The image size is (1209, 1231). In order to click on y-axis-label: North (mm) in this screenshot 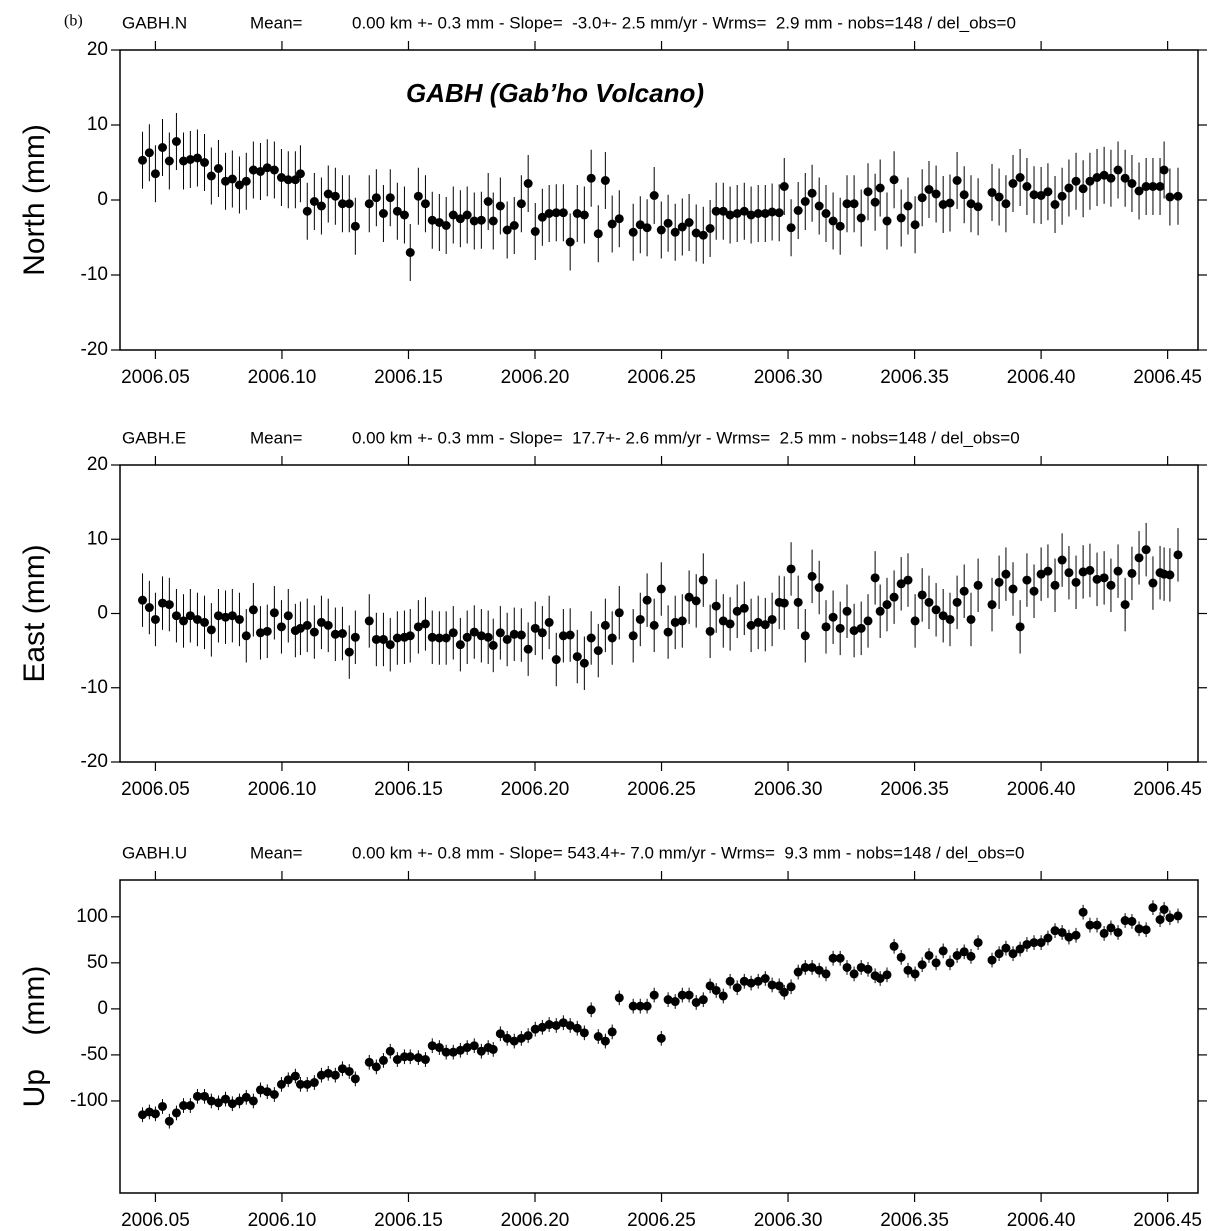, I will do `click(34, 200)`.